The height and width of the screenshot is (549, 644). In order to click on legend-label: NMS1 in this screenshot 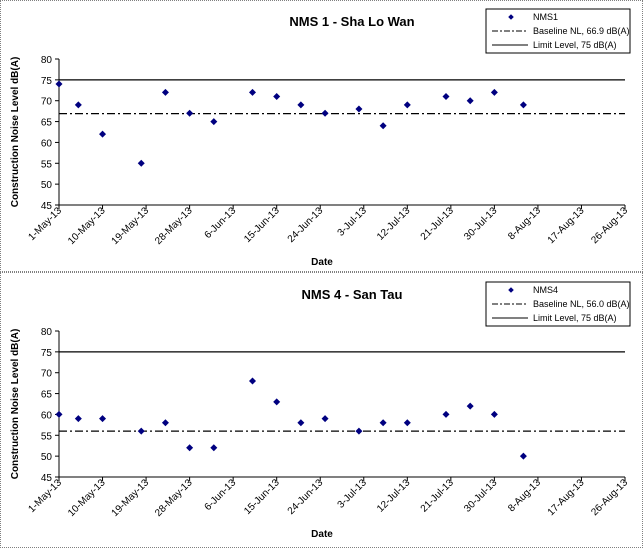, I will do `click(545, 17)`.